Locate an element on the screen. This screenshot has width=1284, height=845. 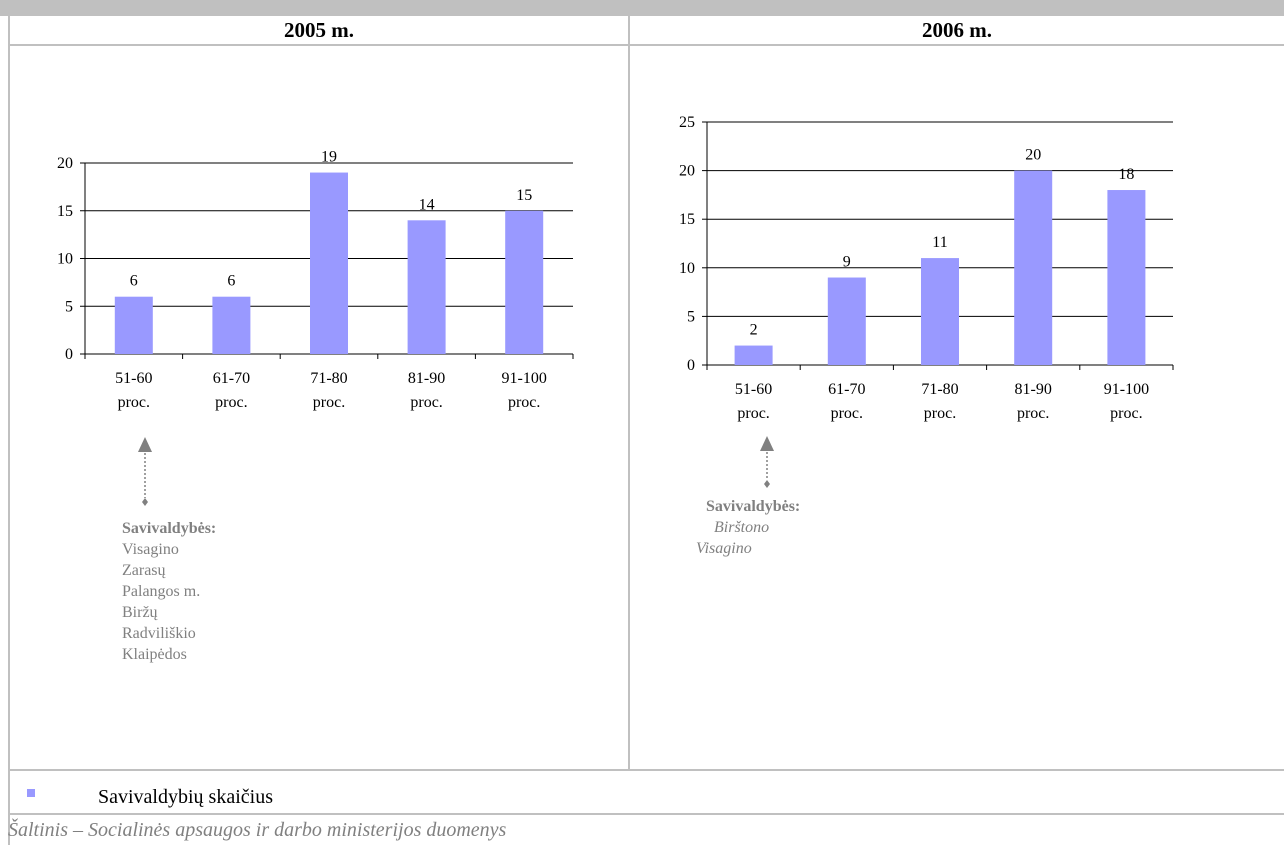
chart-2006-category-label: 71-80 is located at coordinates (939, 389).